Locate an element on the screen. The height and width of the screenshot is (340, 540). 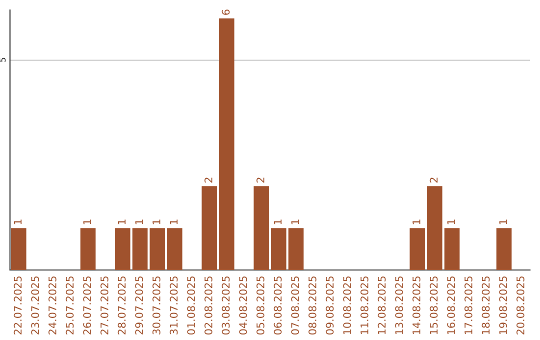
x-tick-label: 03.08.2025 is located at coordinates (226, 305).